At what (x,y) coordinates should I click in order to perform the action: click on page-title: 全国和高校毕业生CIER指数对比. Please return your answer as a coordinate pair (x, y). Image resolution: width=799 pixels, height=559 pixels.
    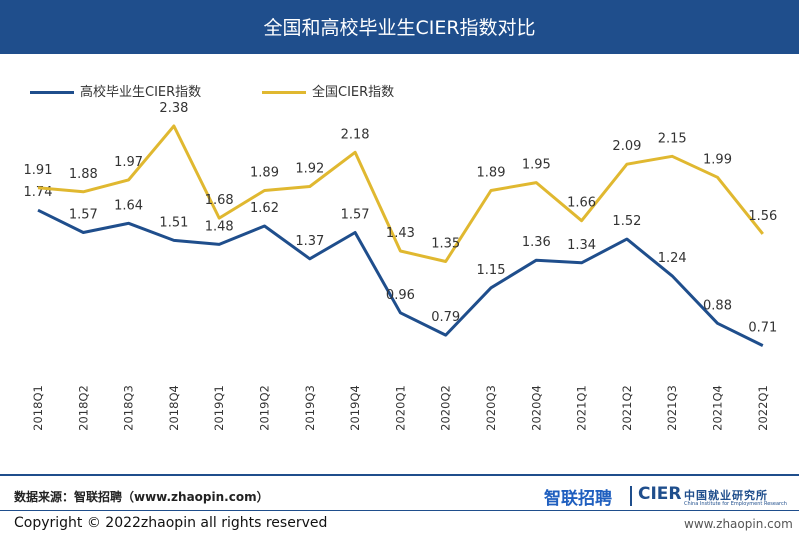
    Looking at the image, I should click on (399, 28).